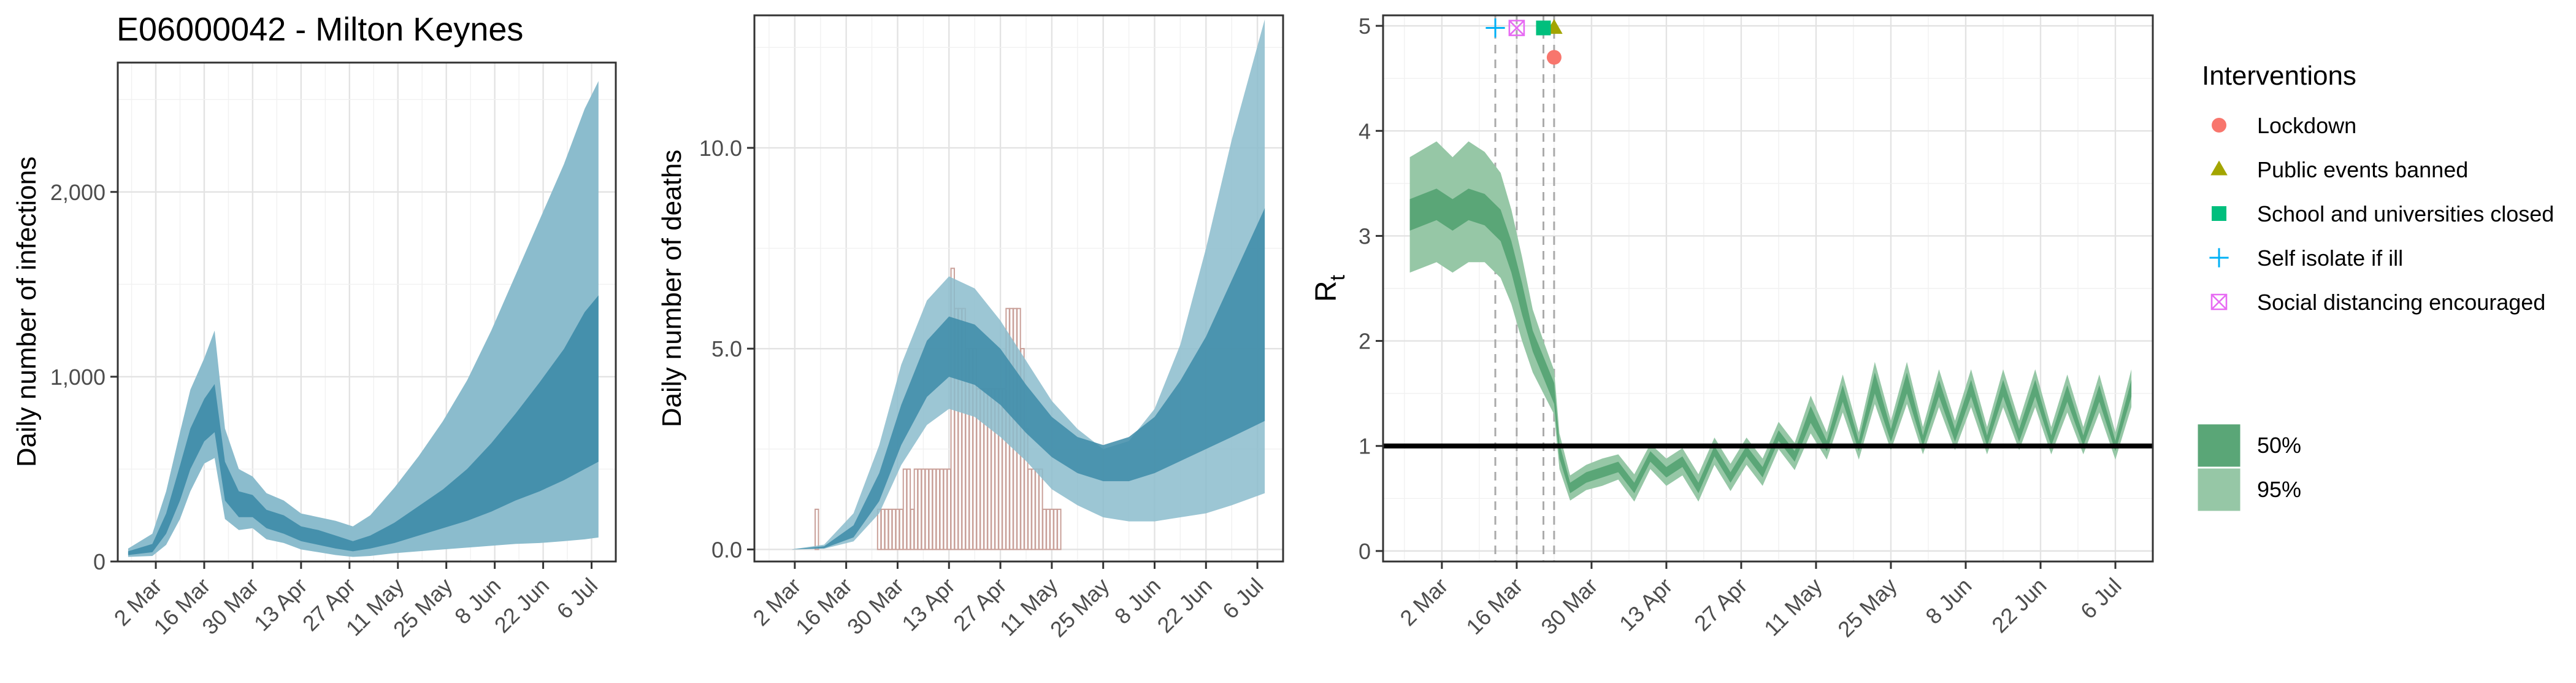  What do you see at coordinates (1365, 446) in the screenshot?
I see `rt-y-tick-label: 1` at bounding box center [1365, 446].